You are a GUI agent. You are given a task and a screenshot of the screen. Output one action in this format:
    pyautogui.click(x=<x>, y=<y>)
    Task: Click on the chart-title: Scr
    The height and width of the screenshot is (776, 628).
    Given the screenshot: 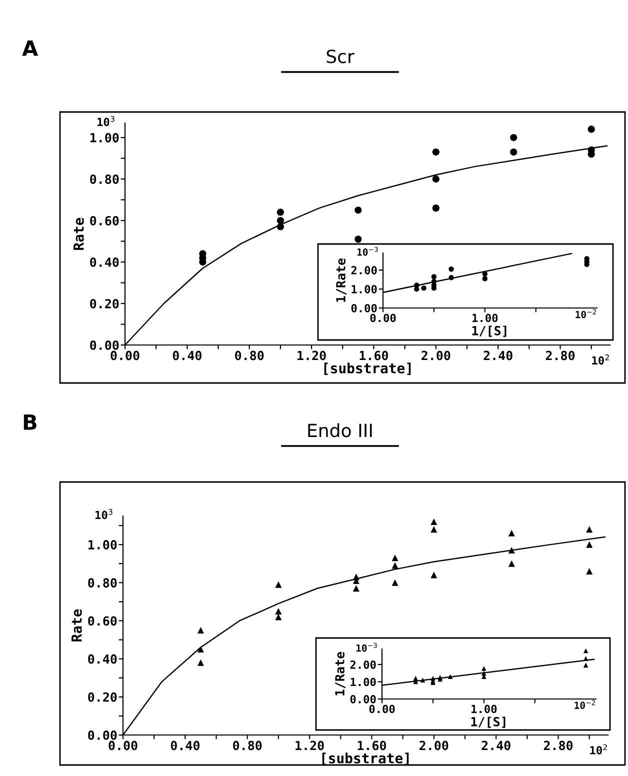 What is the action you would take?
    pyautogui.click(x=340, y=57)
    